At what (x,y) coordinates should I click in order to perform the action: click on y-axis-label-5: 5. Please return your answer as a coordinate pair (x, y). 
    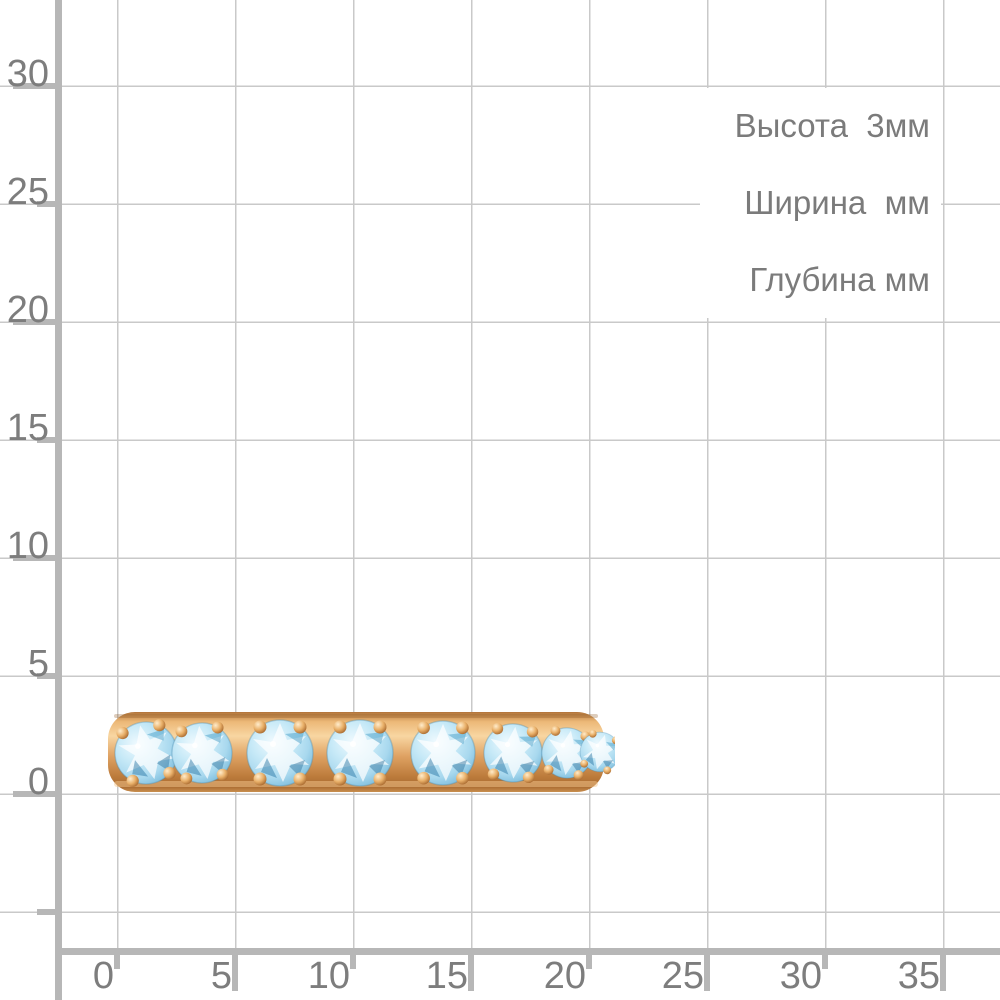
    Looking at the image, I should click on (38, 664).